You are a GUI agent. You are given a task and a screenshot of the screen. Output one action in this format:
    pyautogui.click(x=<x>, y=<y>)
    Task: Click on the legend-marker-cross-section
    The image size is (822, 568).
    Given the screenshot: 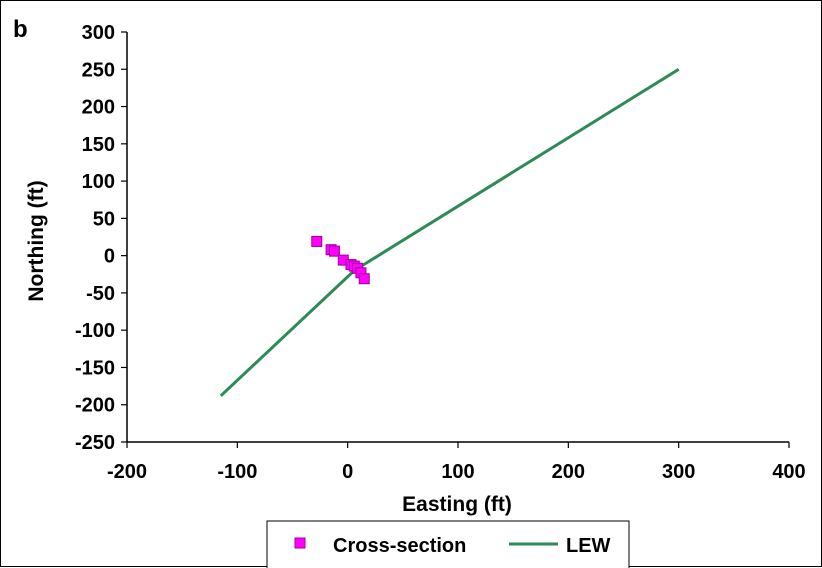 What is the action you would take?
    pyautogui.click(x=300, y=543)
    